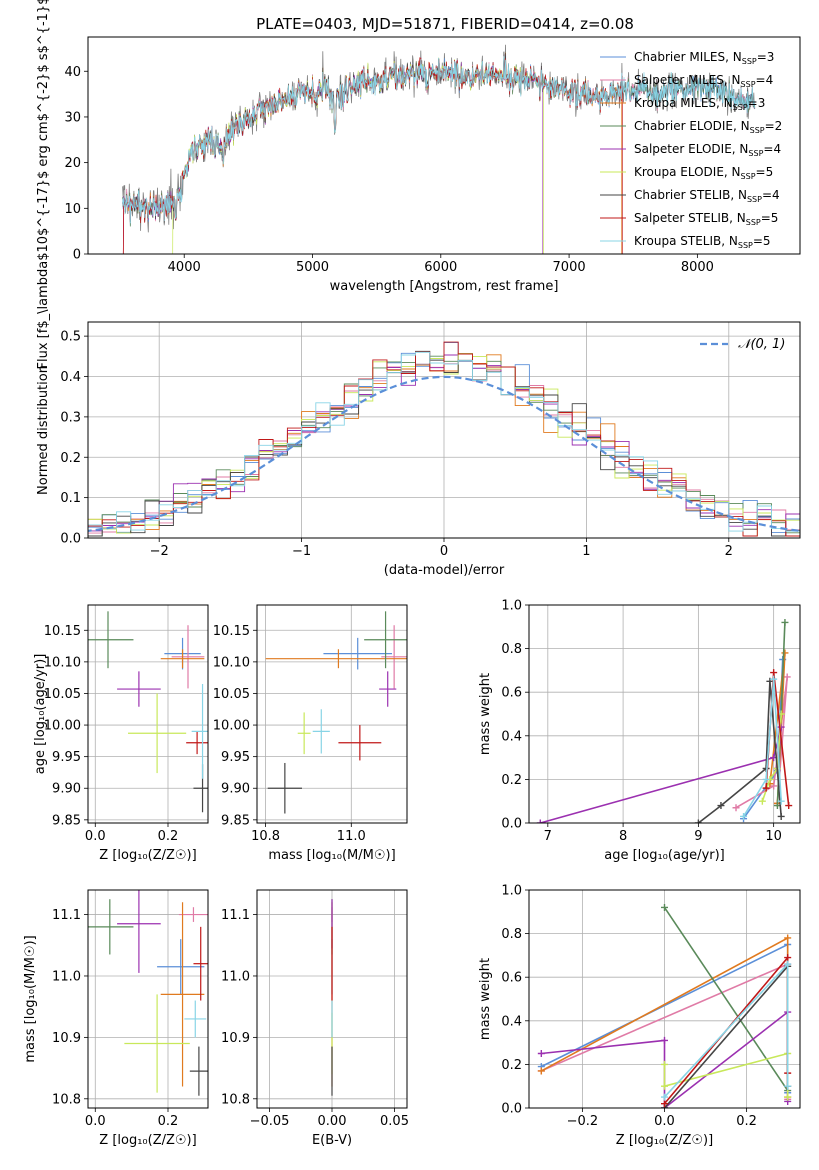 Image resolution: width=819 pixels, height=1170 pixels. What do you see at coordinates (761, 344) in the screenshot?
I see `legend-label-normal: 𝒩(0, 1)` at bounding box center [761, 344].